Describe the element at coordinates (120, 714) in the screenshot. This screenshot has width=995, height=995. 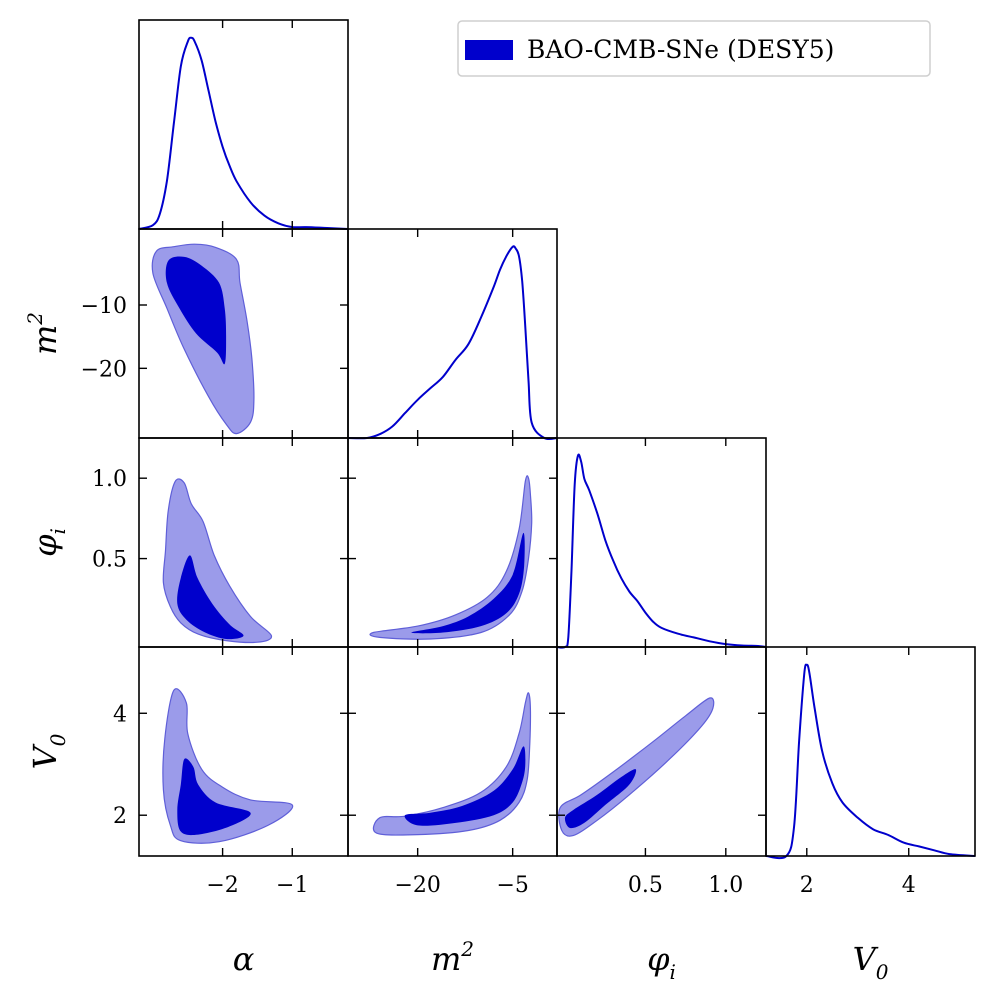
I see `ytick-label-V0: 4` at that location.